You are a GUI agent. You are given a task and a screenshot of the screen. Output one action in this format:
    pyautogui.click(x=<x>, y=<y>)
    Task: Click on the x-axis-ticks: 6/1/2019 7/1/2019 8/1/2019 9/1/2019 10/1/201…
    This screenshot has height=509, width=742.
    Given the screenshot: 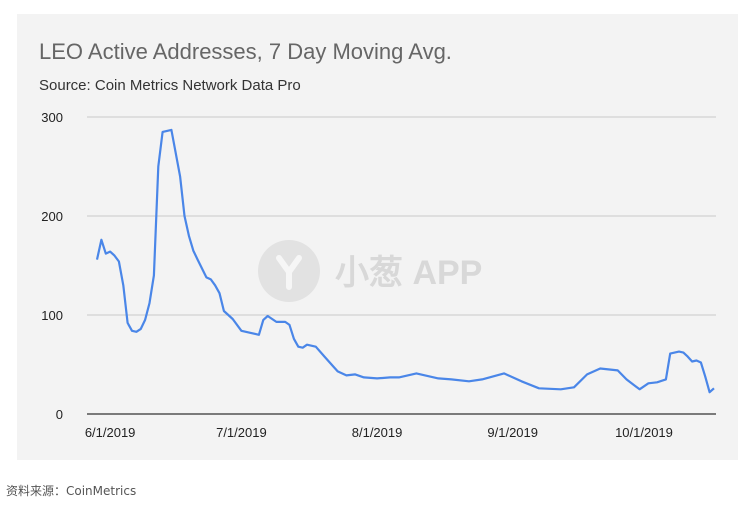 What is the action you would take?
    pyautogui.click(x=379, y=432)
    